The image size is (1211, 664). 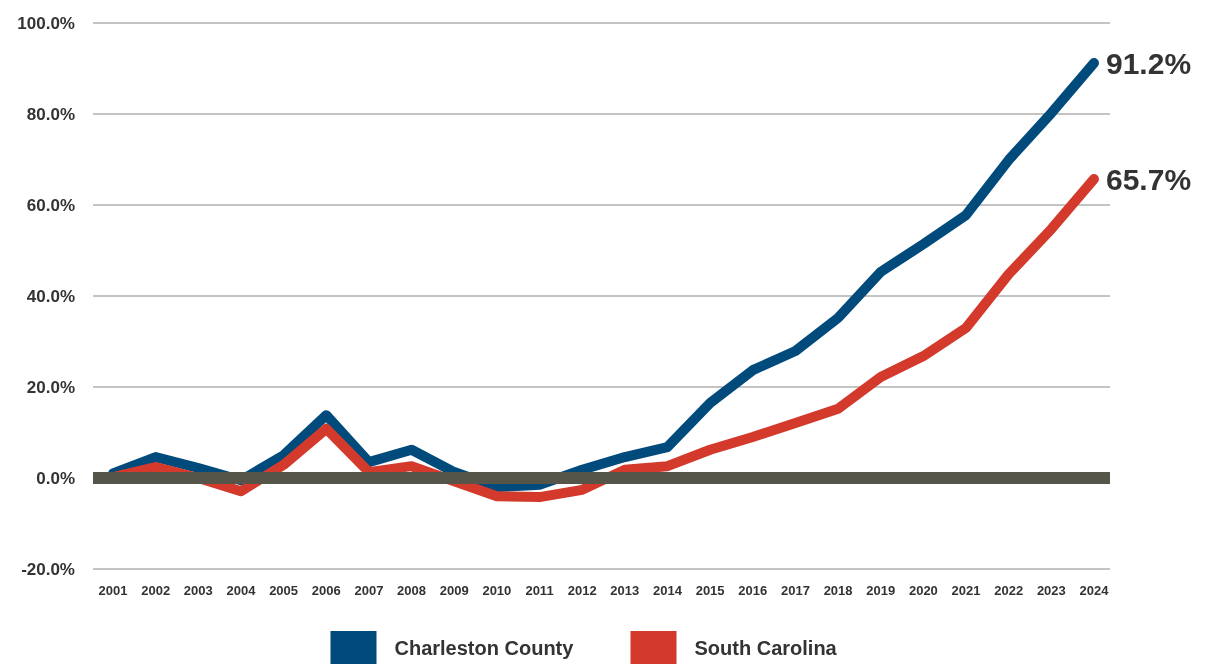 What do you see at coordinates (966, 590) in the screenshot?
I see `x-tick-label: 2021` at bounding box center [966, 590].